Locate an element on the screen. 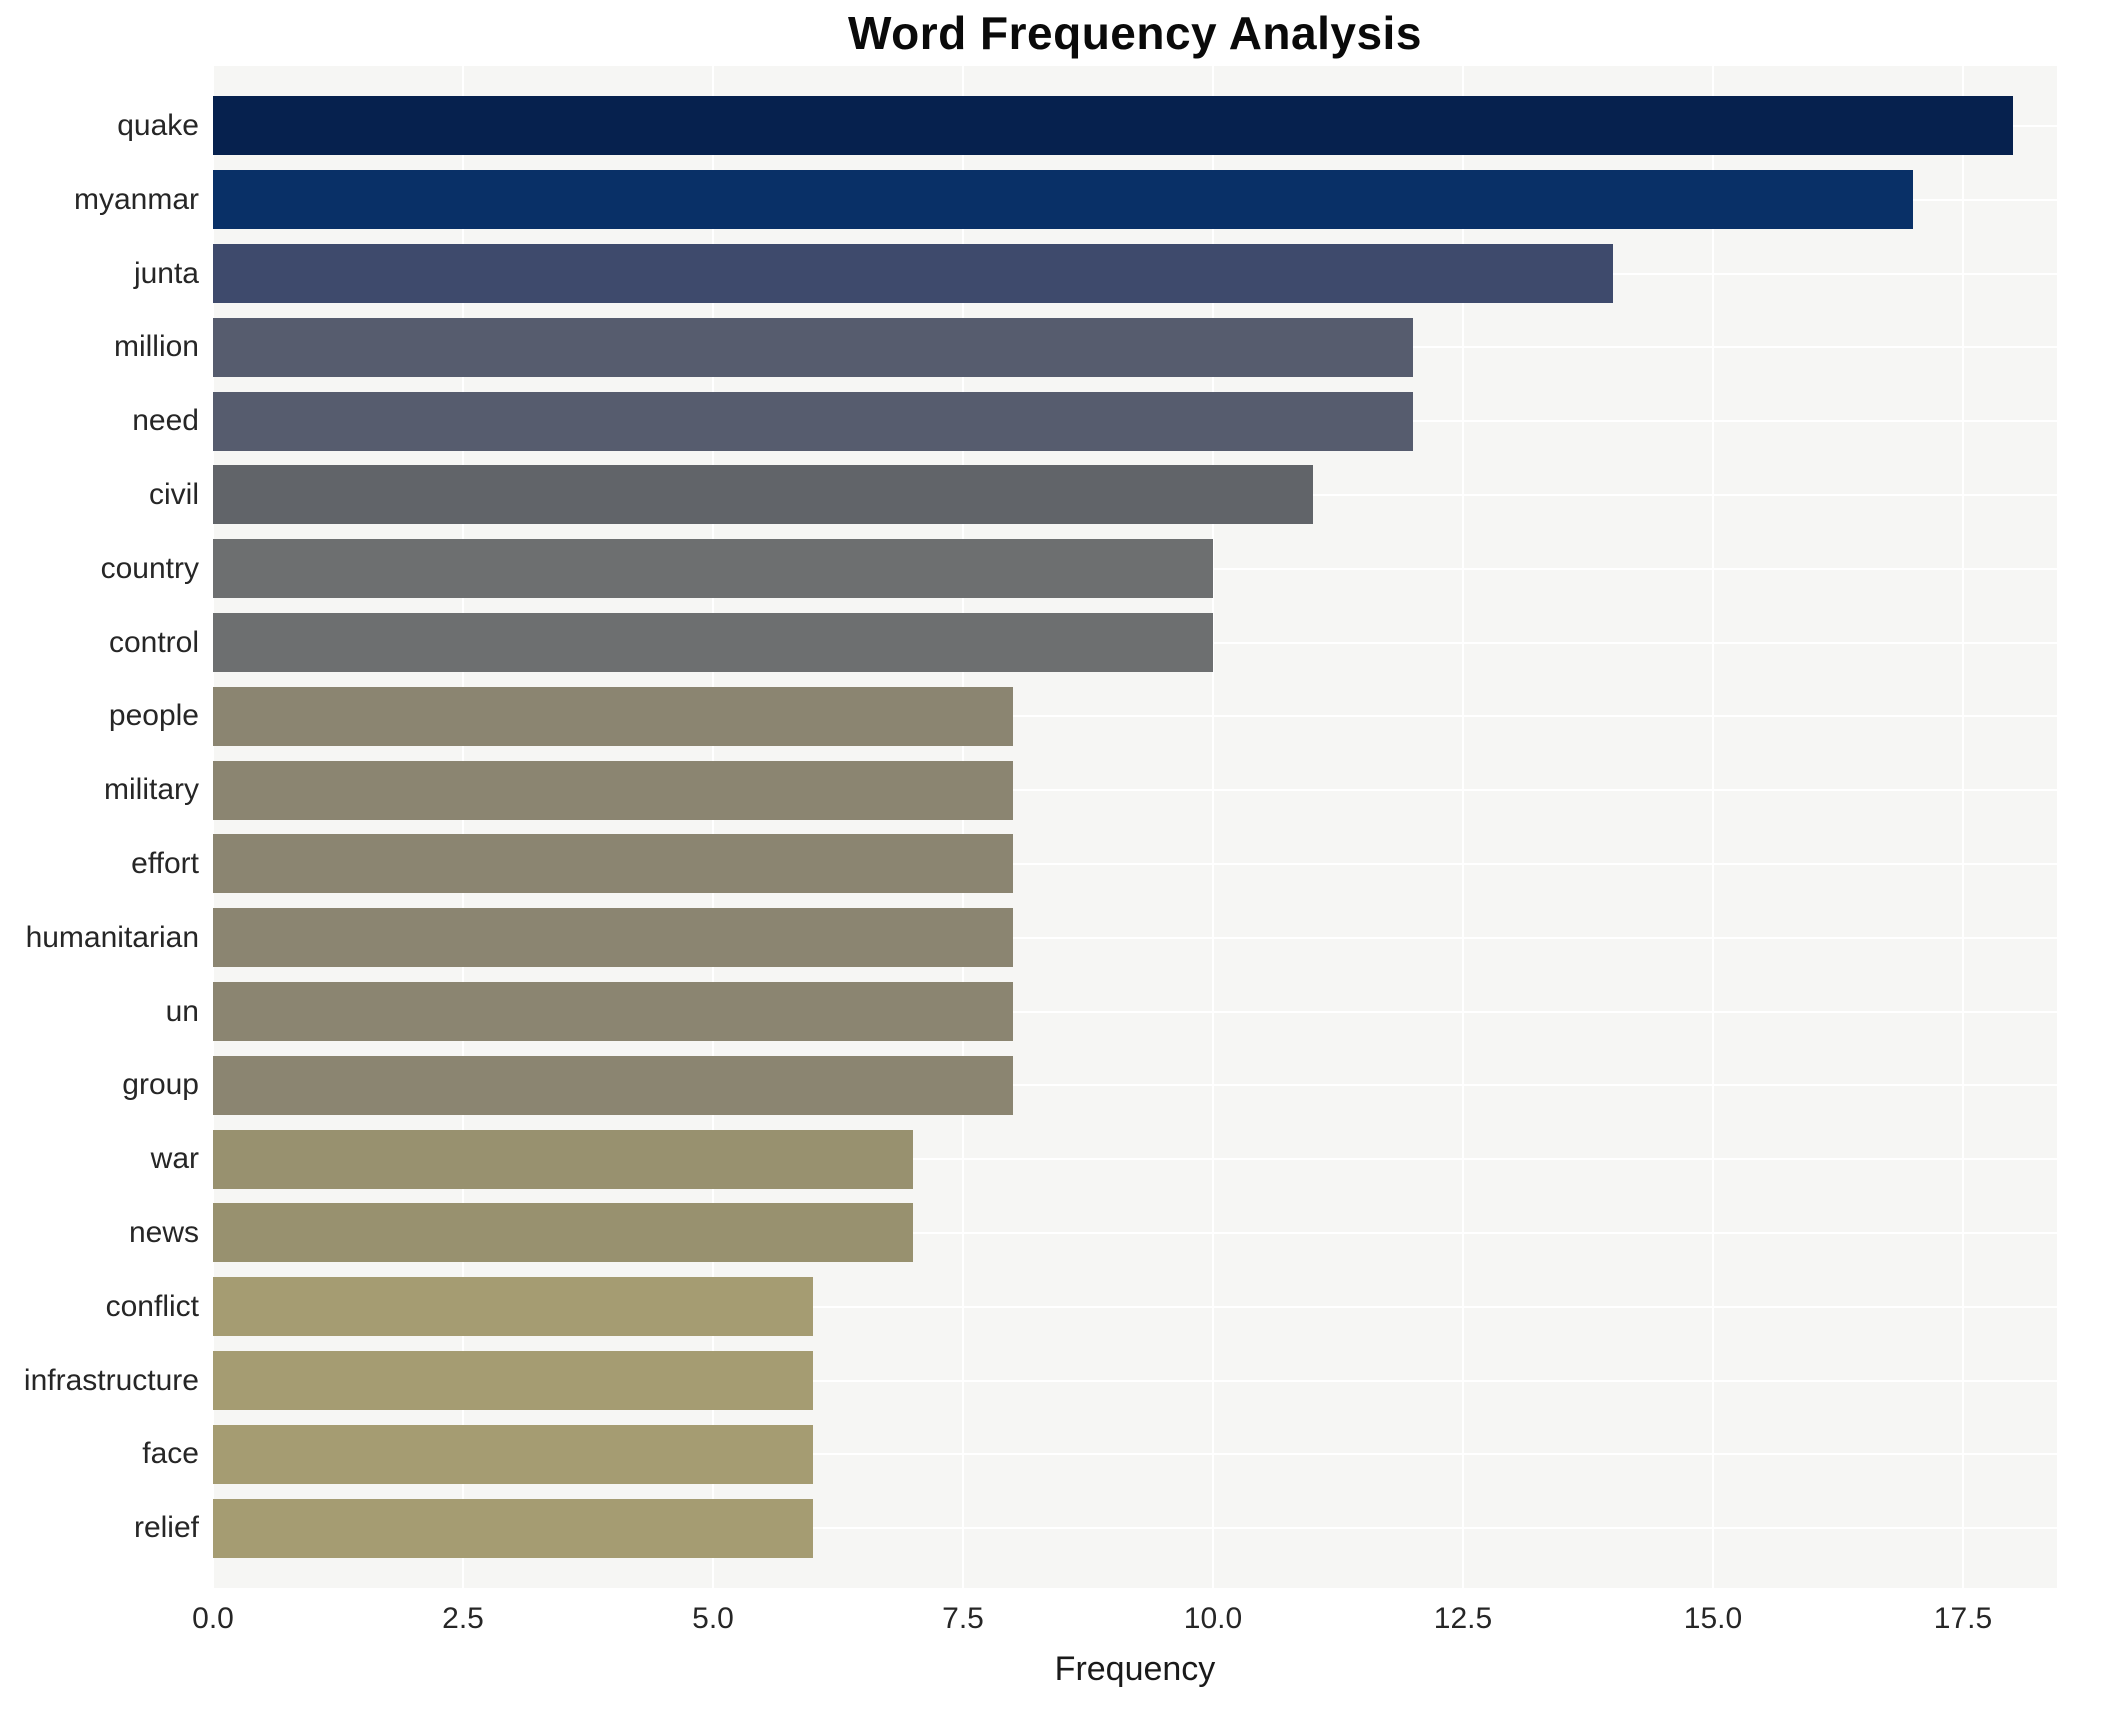 The width and height of the screenshot is (2103, 1710). y-tick-label-infrastructure: infrastructure is located at coordinates (111, 1380).